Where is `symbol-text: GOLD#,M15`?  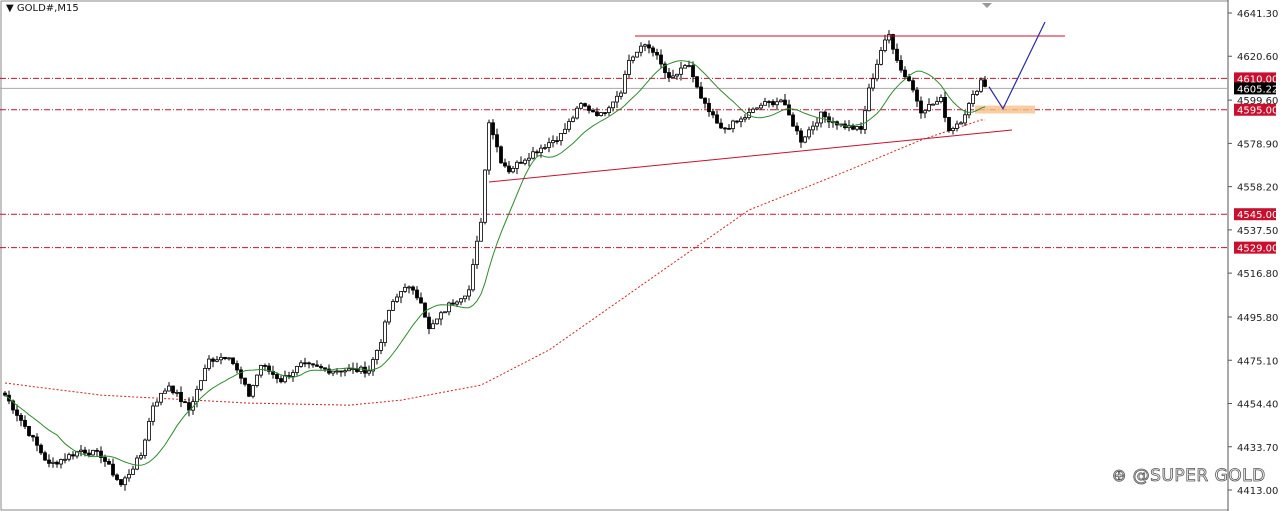
symbol-text: GOLD#,M15 is located at coordinates (47, 8).